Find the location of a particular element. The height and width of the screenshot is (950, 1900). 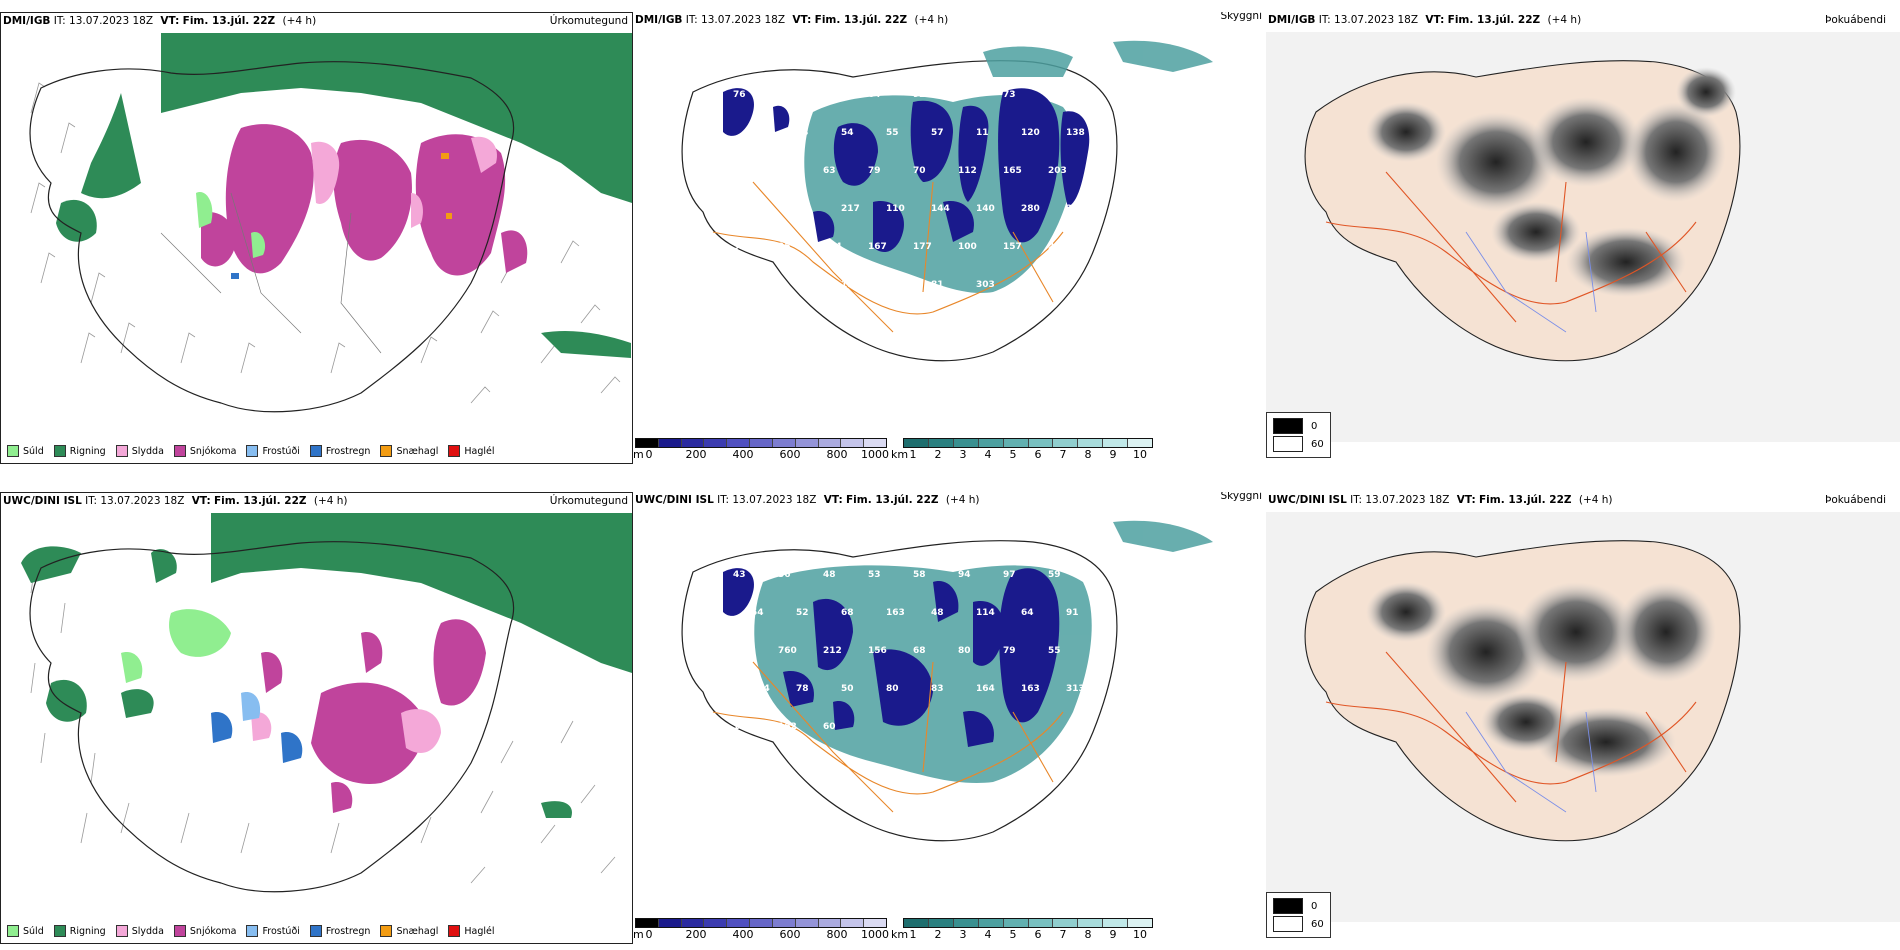

ceiling-value-label: 340 is located at coordinates (805, 285).